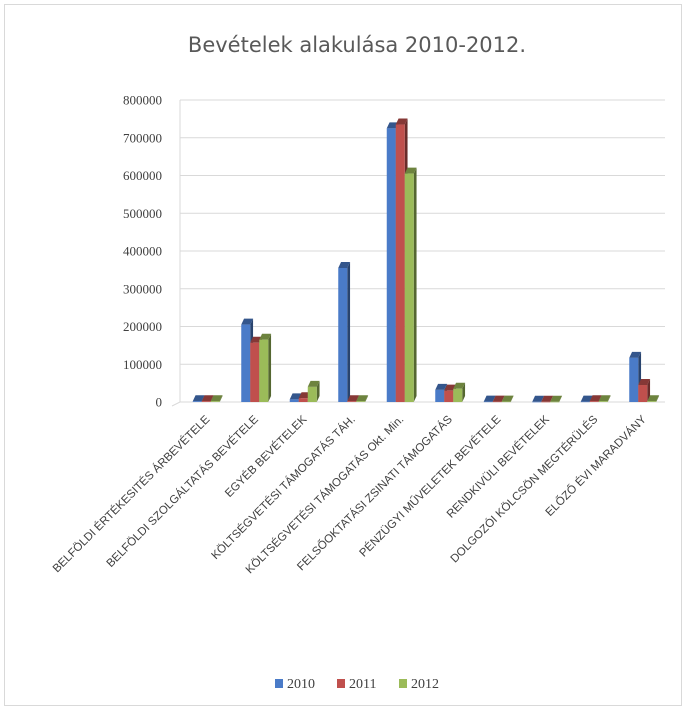  I want to click on floor-edge, so click(176, 404).